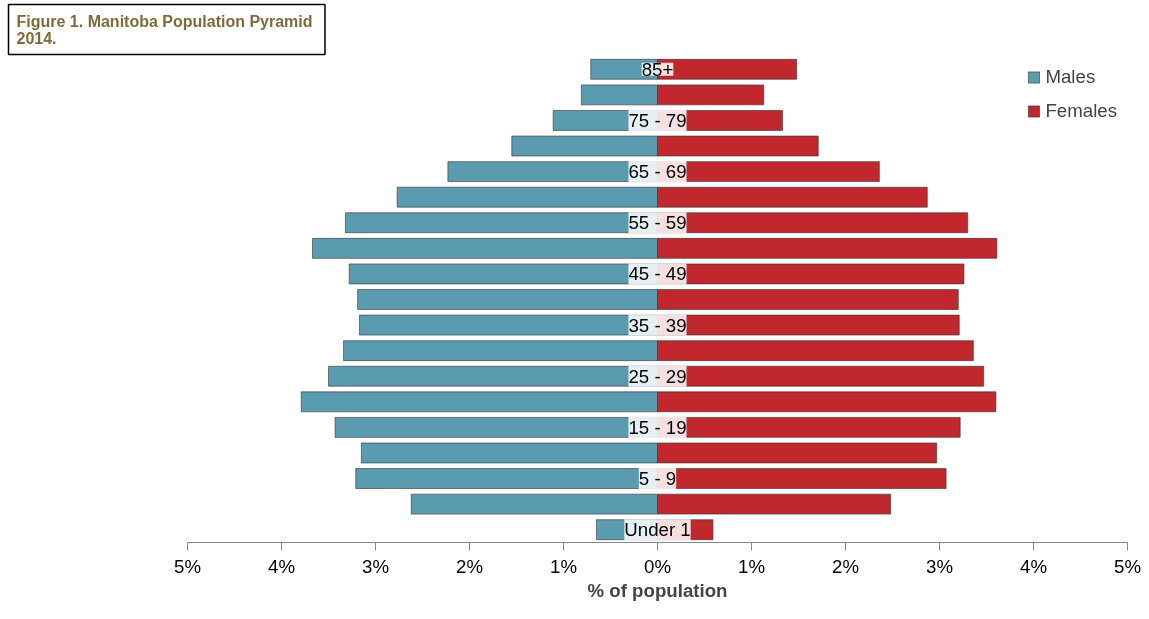 This screenshot has width=1149, height=619. What do you see at coordinates (657, 427) in the screenshot?
I see `y-tick-label: 15 - 19` at bounding box center [657, 427].